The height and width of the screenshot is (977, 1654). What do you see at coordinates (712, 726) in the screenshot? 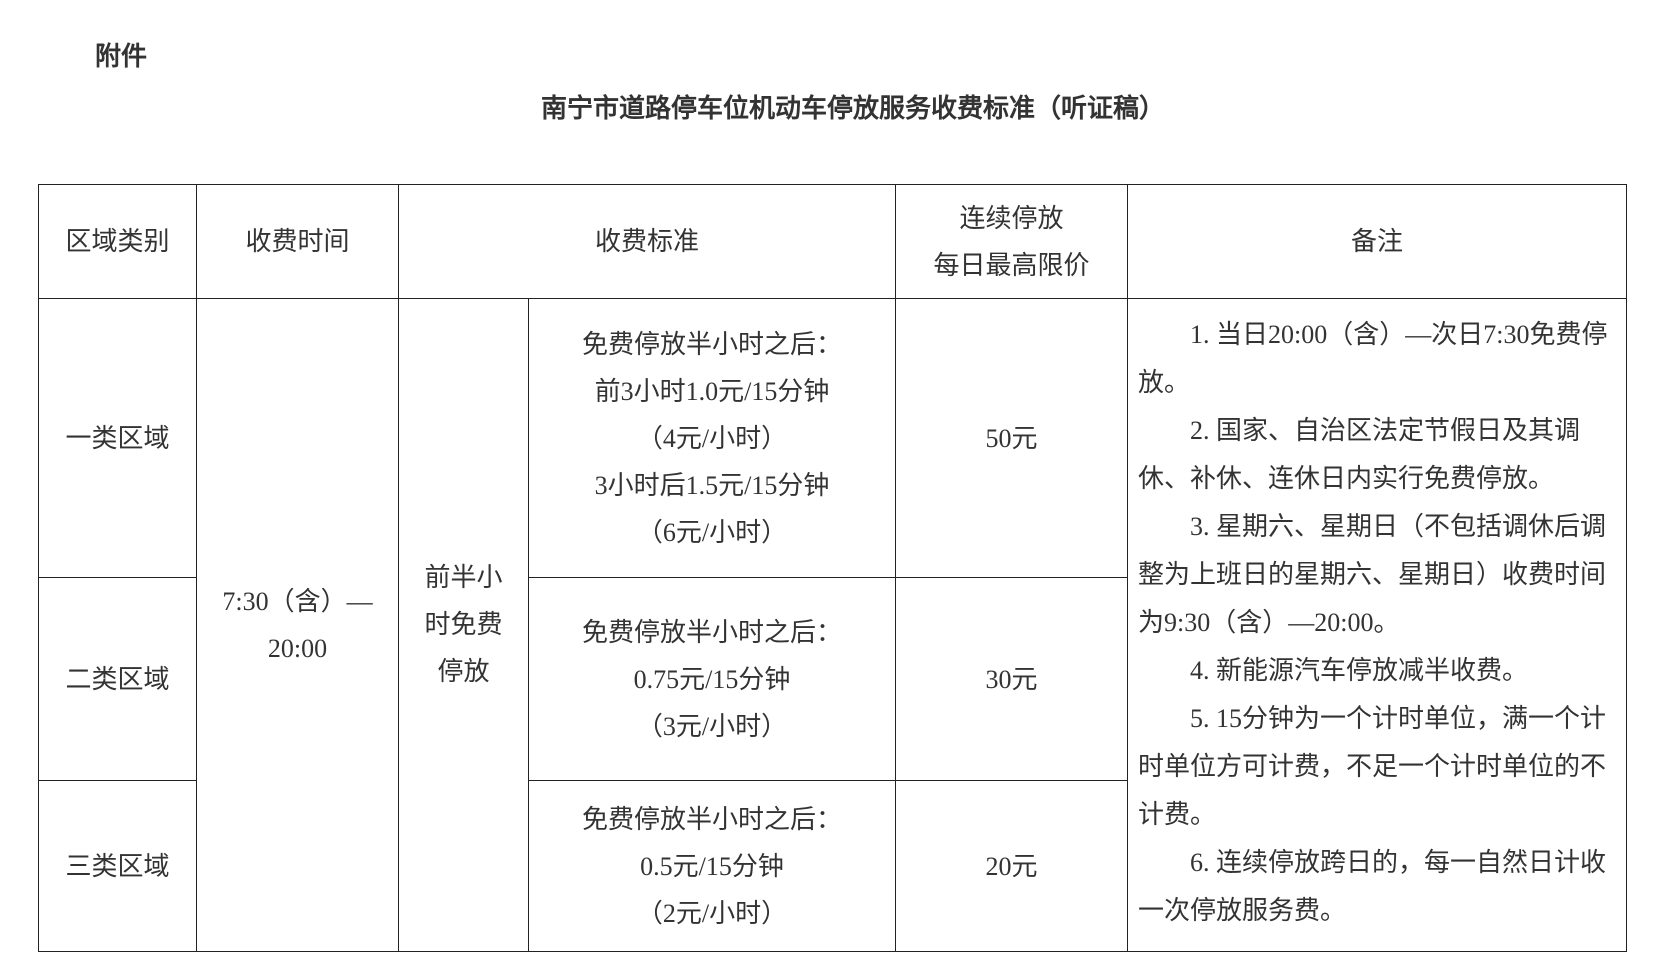
I see `standard-line: （3元/小时）` at bounding box center [712, 726].